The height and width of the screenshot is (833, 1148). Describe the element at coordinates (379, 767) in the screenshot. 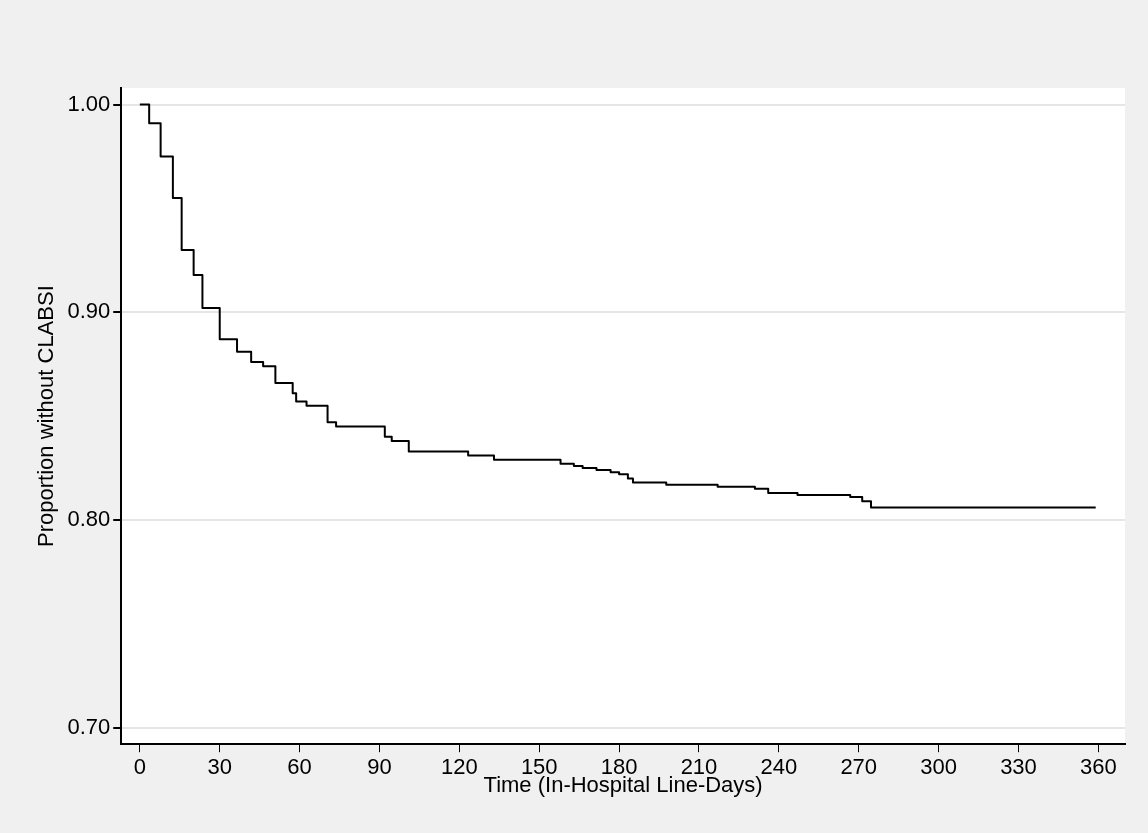

I see `x-tick-label: 90` at that location.